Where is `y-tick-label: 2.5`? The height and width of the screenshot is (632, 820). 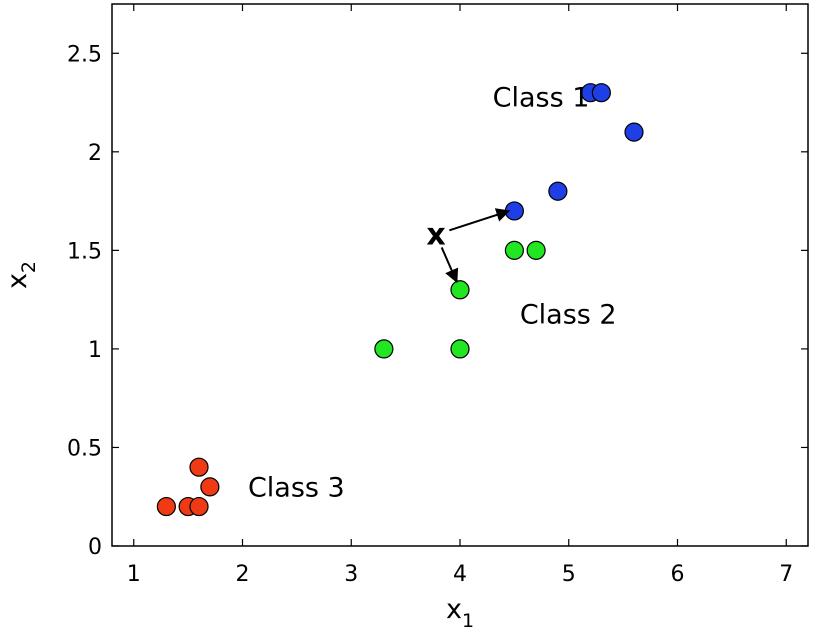 y-tick-label: 2.5 is located at coordinates (84, 54).